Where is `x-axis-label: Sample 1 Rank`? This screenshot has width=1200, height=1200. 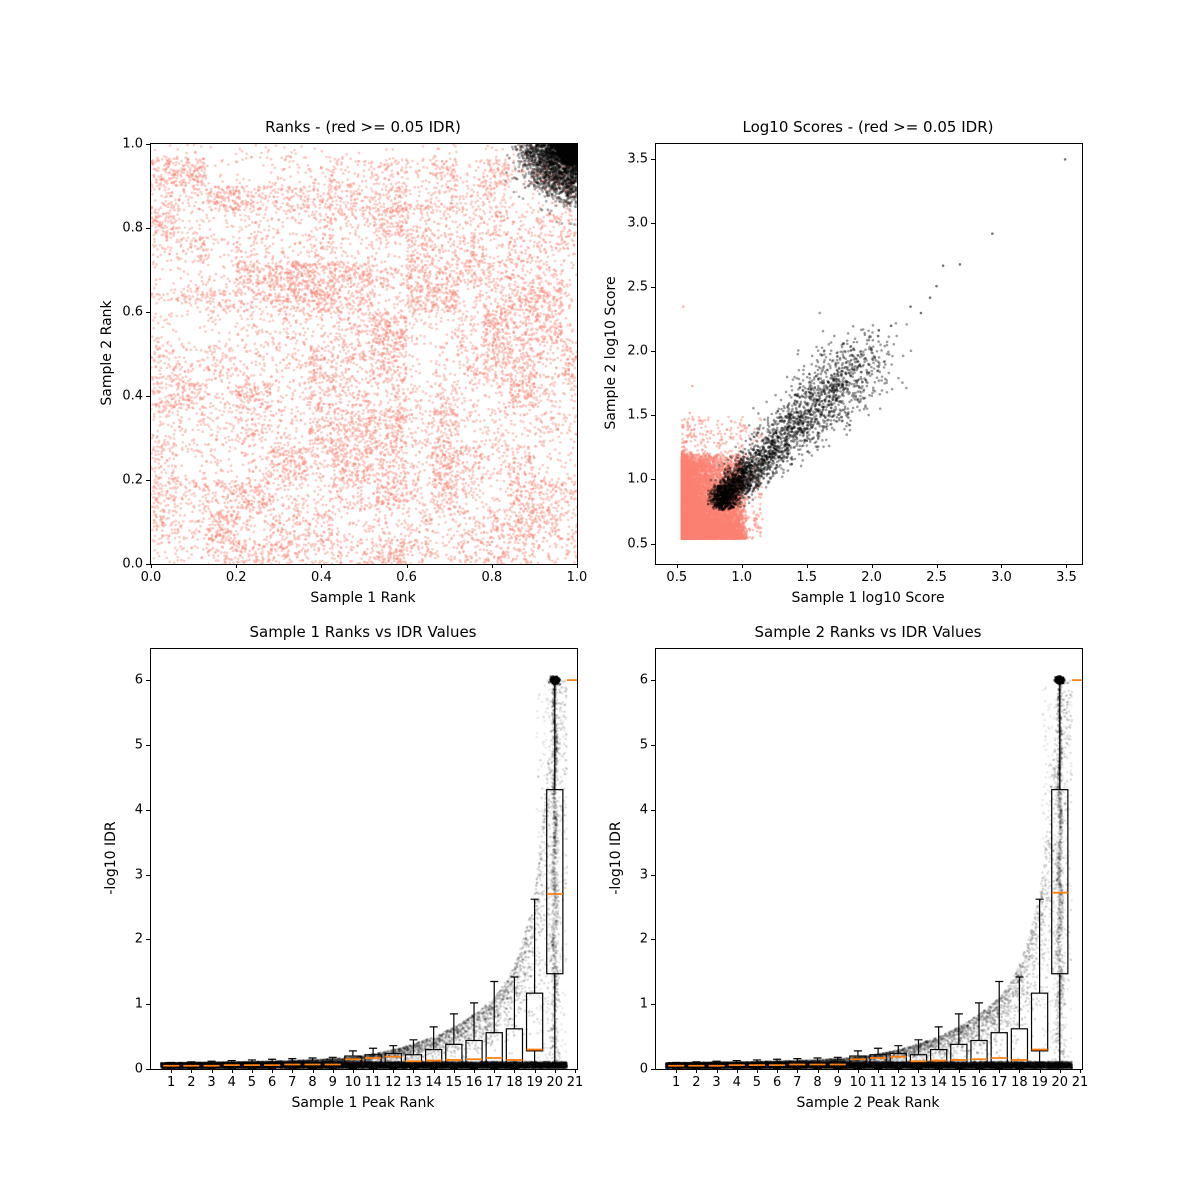
x-axis-label: Sample 1 Rank is located at coordinates (363, 598).